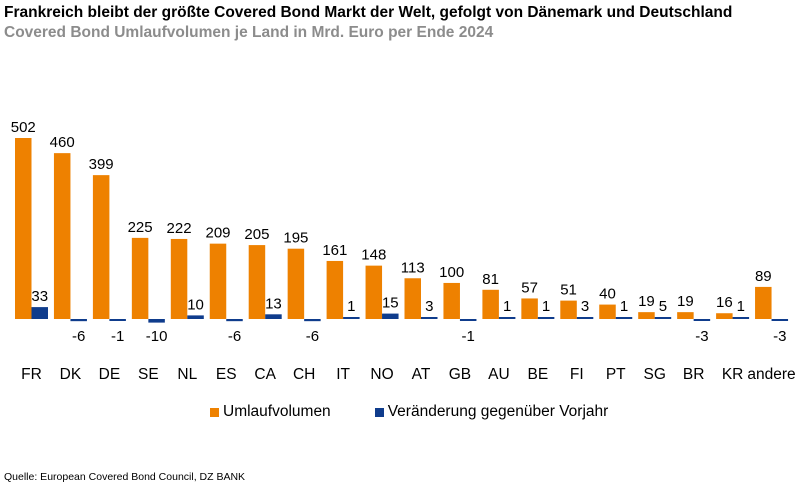 Image resolution: width=799 pixels, height=484 pixels. Describe the element at coordinates (507, 306) in the screenshot. I see `label-veraenderung-AU: 1` at that location.